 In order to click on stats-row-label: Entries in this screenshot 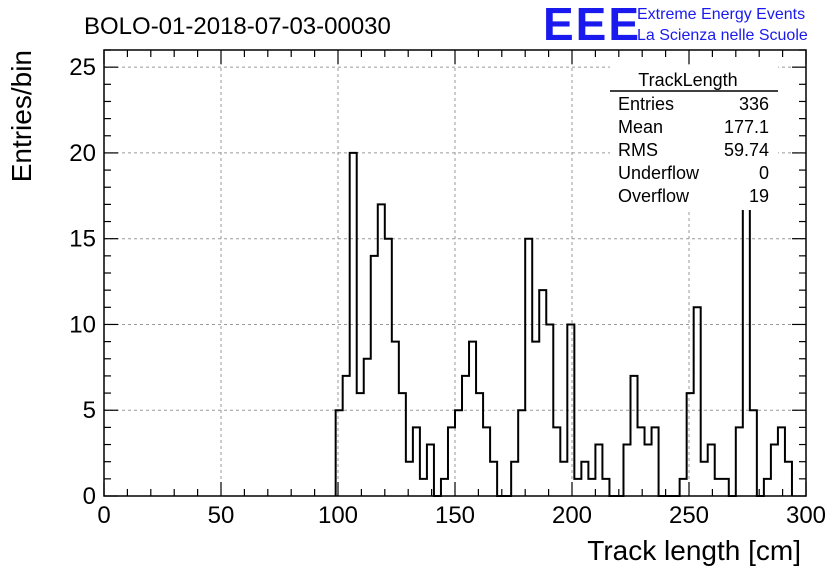, I will do `click(646, 104)`.